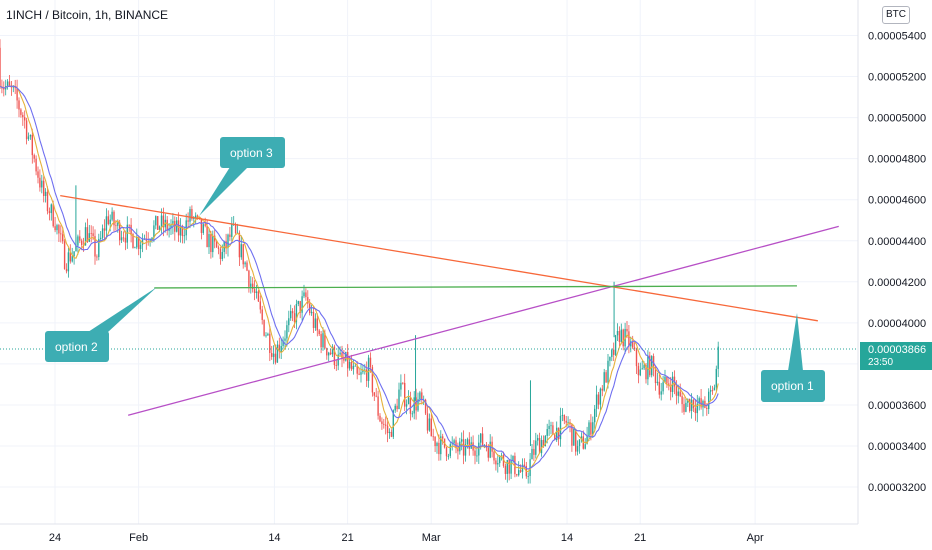  I want to click on callout-option-3: option 3, so click(242, 176).